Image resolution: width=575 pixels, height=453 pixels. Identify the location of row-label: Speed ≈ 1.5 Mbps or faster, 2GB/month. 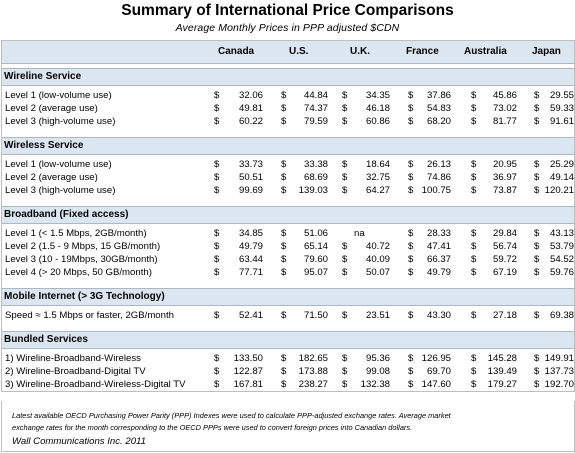
(89, 315).